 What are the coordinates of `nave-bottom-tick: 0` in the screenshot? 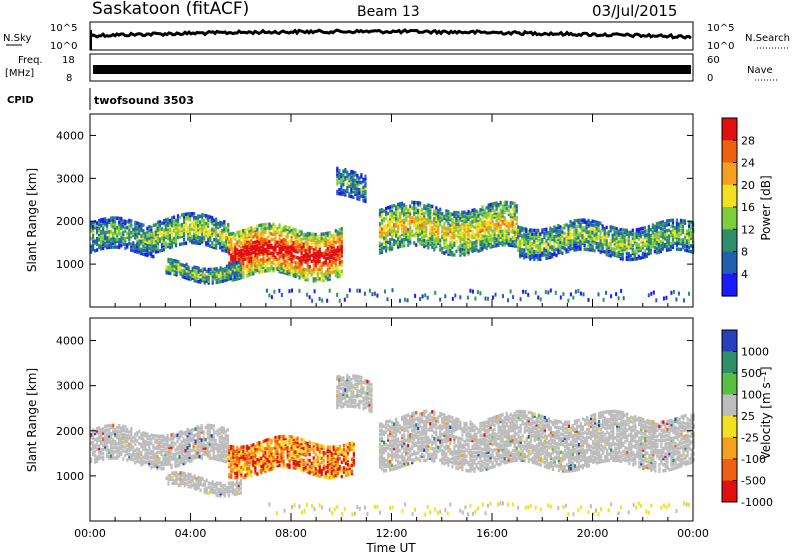 It's located at (710, 78).